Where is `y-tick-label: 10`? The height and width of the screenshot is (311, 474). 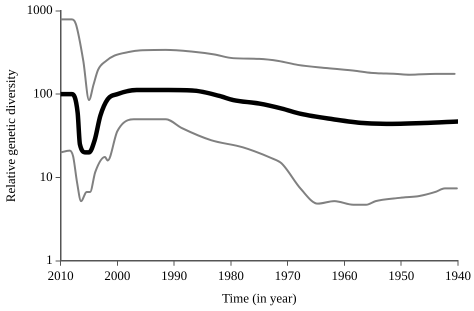 y-tick-label: 10 is located at coordinates (46, 176).